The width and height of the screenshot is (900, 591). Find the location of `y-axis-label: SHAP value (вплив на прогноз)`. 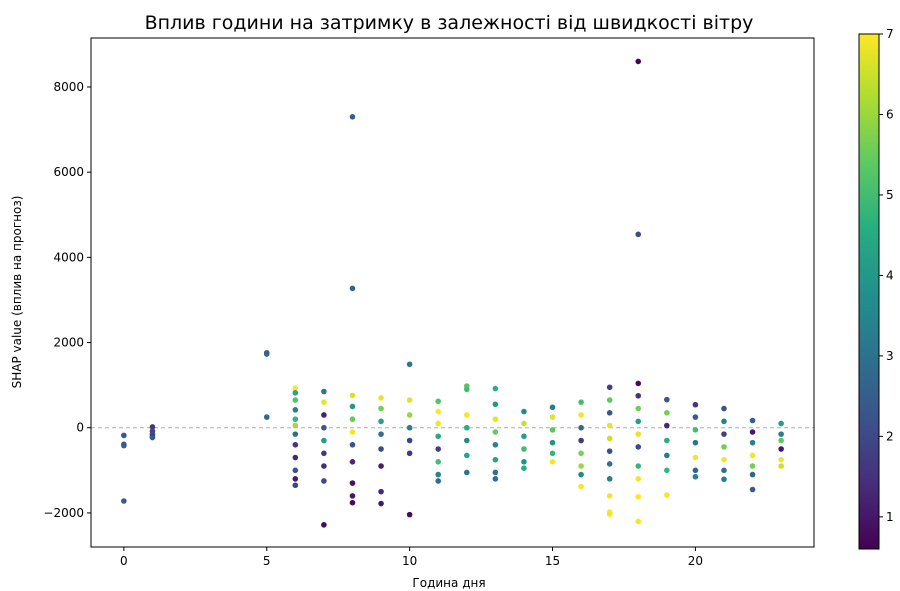

y-axis-label: SHAP value (вплив на прогноз) is located at coordinates (17, 292).